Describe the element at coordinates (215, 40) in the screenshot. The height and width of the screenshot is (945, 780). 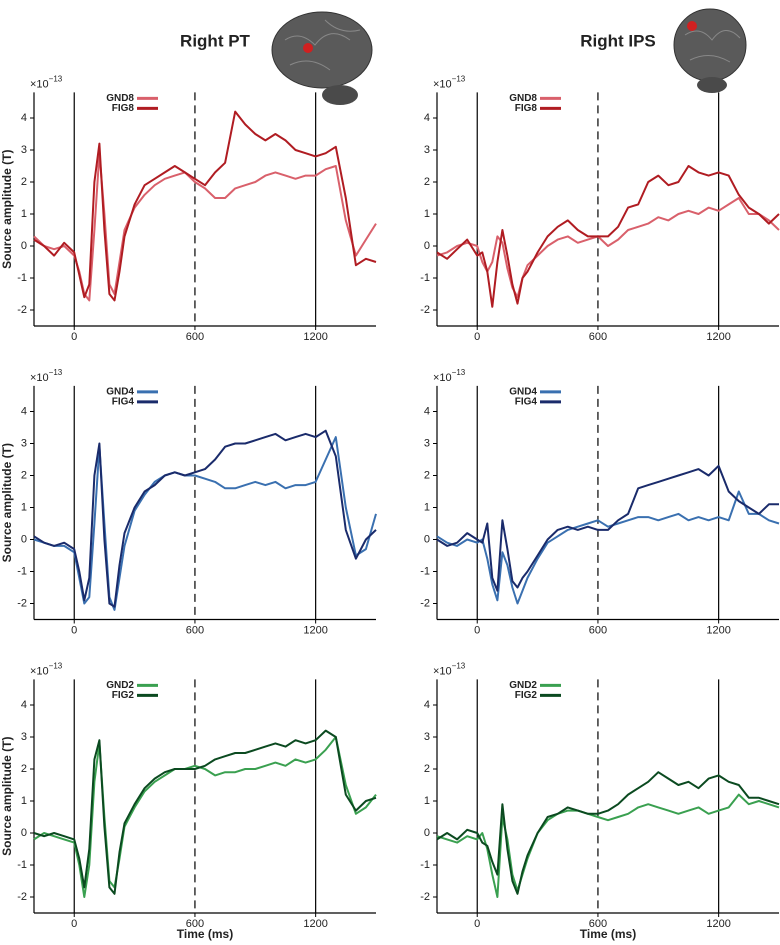
I see `panel-title: Right PT` at that location.